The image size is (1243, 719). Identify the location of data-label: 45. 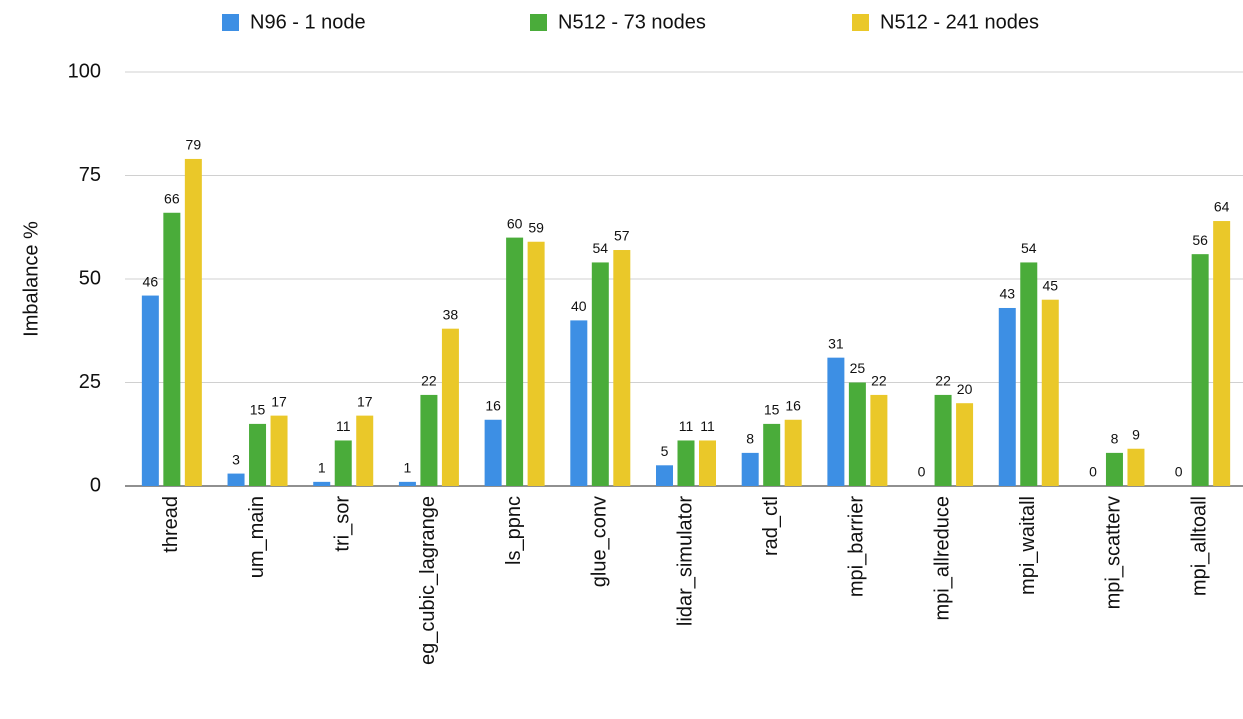
(1050, 285).